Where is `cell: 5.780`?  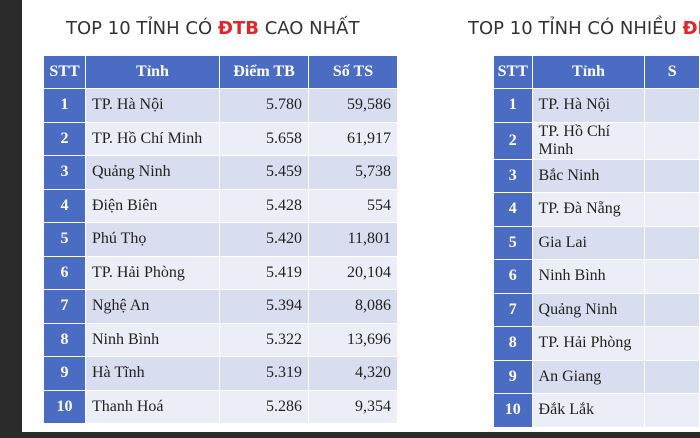 cell: 5.780 is located at coordinates (264, 106).